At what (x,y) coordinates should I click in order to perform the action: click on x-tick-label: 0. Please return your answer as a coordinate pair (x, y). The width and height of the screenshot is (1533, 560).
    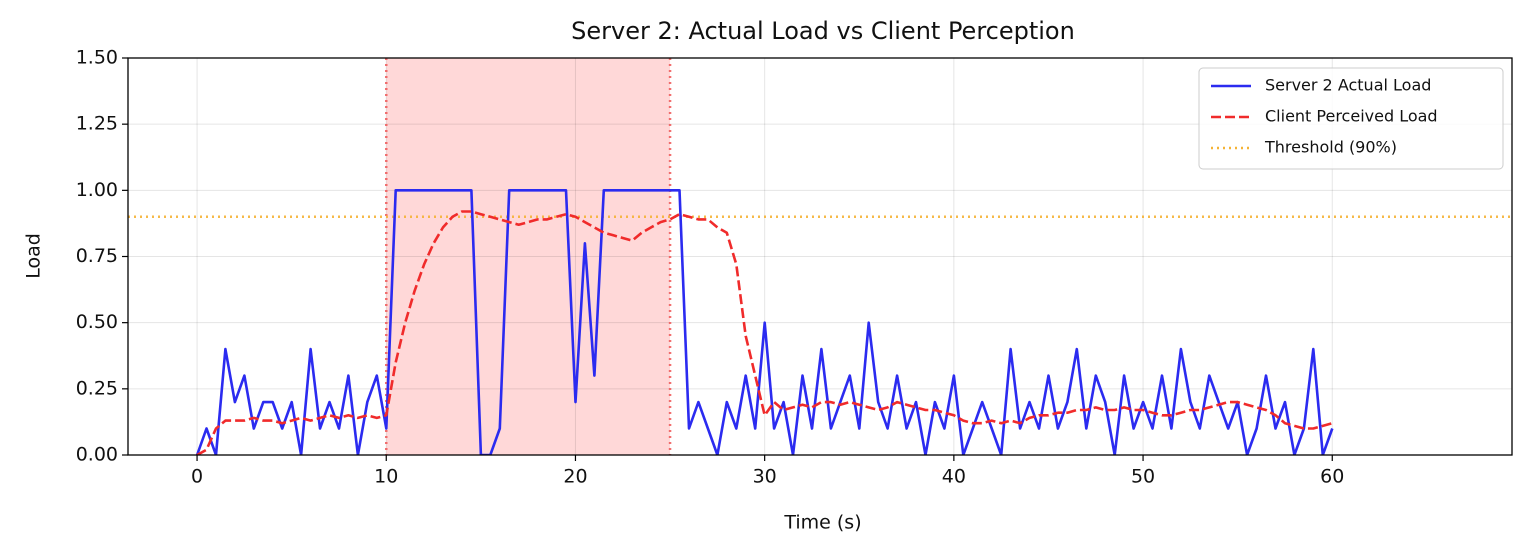
    Looking at the image, I should click on (197, 477).